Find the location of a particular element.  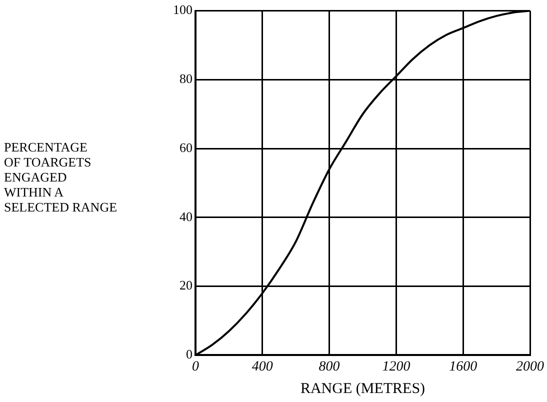

y-tick-label: 80 is located at coordinates (186, 78).